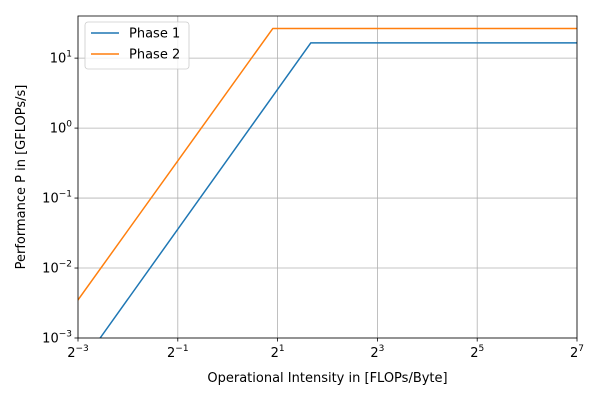 The height and width of the screenshot is (400, 600). Describe the element at coordinates (61, 128) in the screenshot. I see `y-tick-label-10-0: 100` at that location.